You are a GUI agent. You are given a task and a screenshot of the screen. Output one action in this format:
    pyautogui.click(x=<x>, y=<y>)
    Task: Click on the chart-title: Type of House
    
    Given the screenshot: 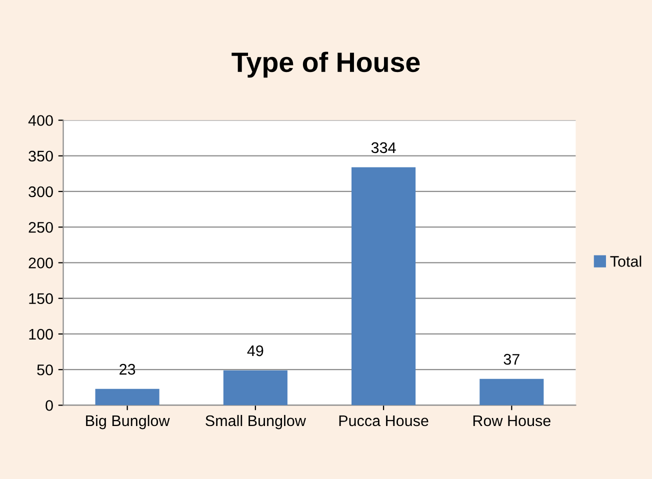 What is the action you would take?
    pyautogui.click(x=326, y=65)
    